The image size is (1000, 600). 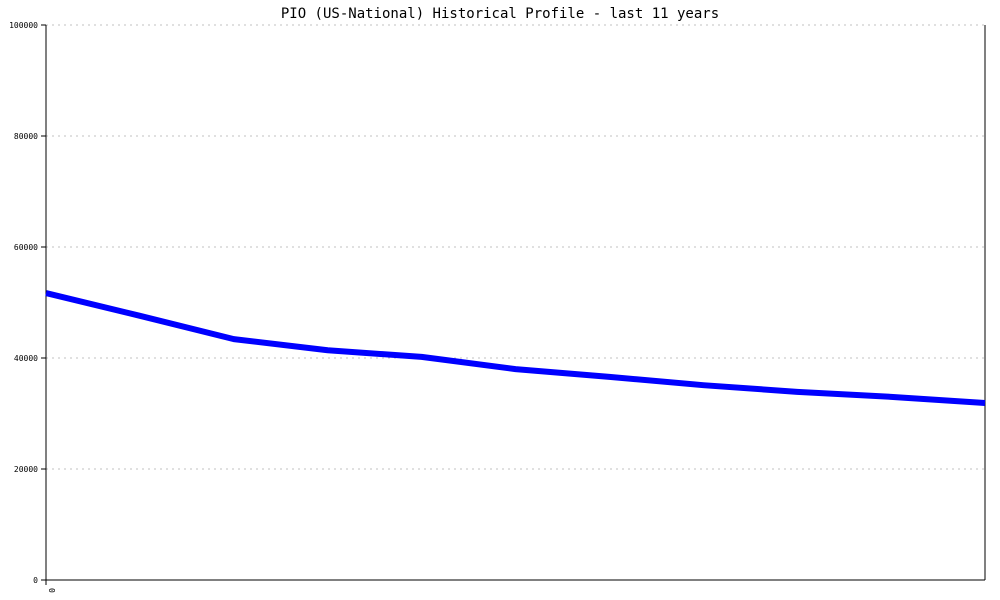 What do you see at coordinates (51, 590) in the screenshot?
I see `x-tick-label: 0` at bounding box center [51, 590].